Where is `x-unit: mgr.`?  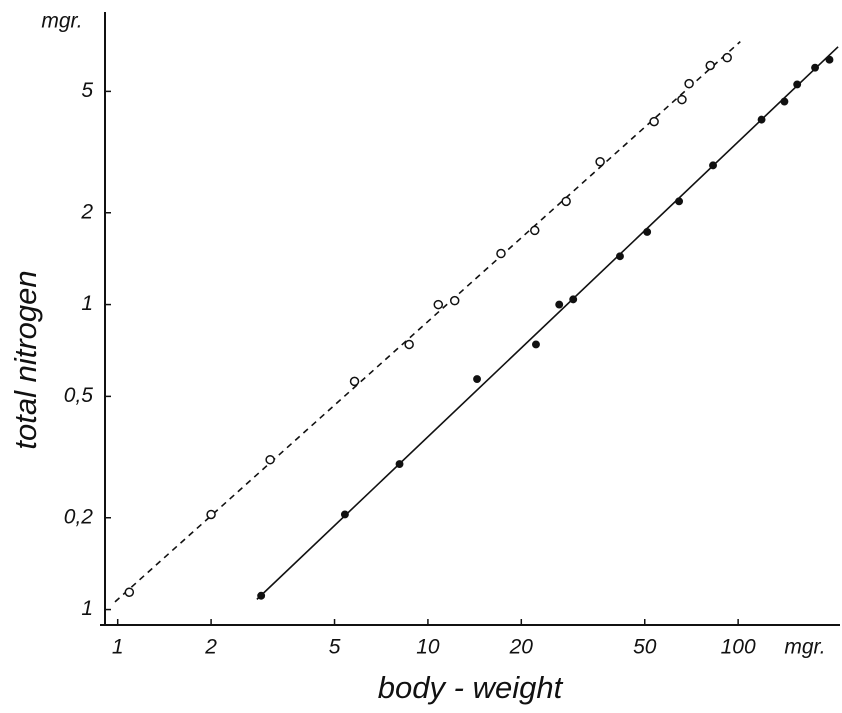 x-unit: mgr. is located at coordinates (804, 647).